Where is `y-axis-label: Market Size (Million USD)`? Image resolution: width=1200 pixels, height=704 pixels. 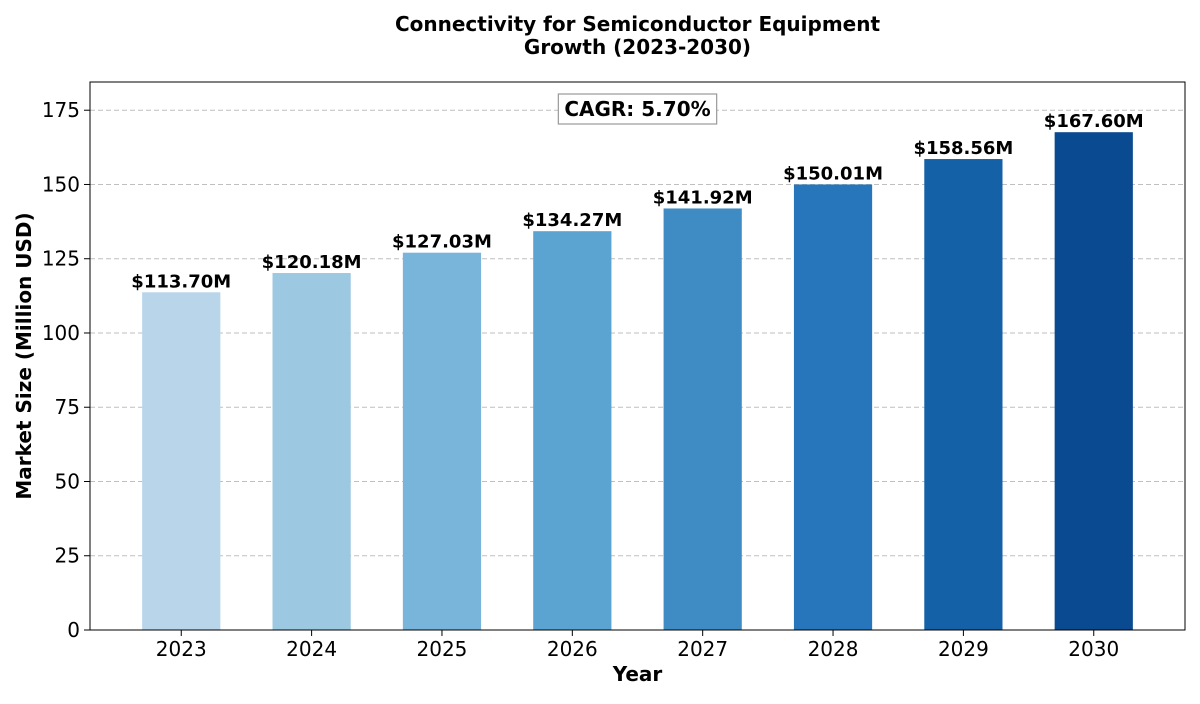 y-axis-label: Market Size (Million USD) is located at coordinates (24, 355).